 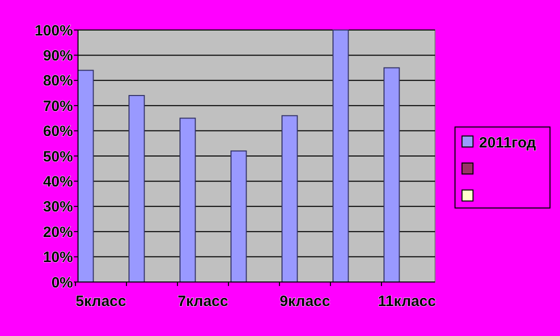 What do you see at coordinates (57, 55) in the screenshot?
I see `y-tick-label: 90%` at bounding box center [57, 55].